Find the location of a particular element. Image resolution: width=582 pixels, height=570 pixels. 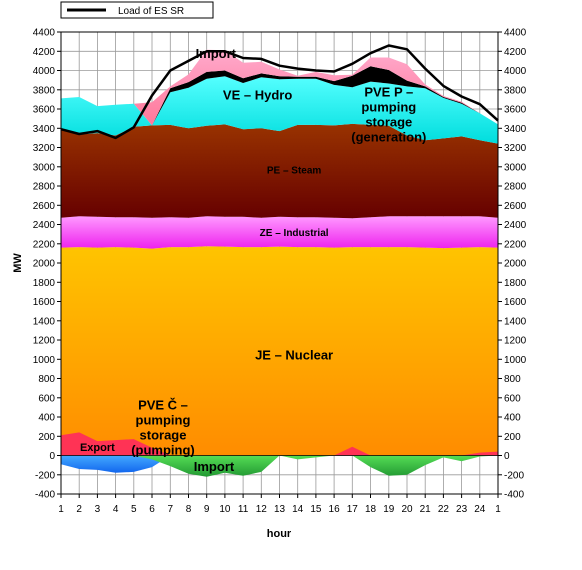

y-tick-label-left: 2800 is located at coordinates (44, 187).